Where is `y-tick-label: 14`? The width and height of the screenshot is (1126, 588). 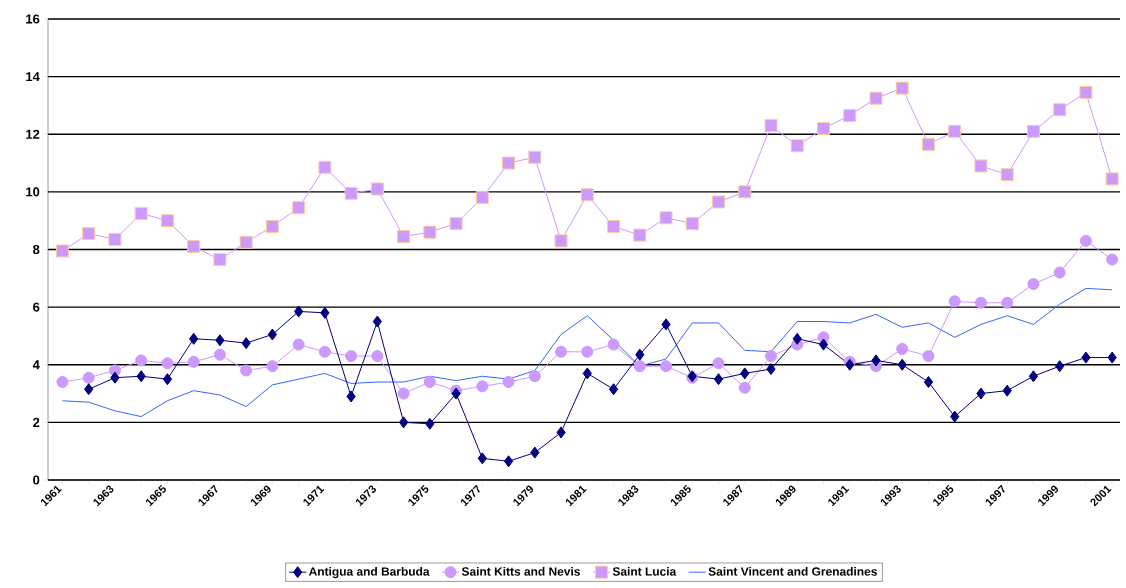 y-tick-label: 14 is located at coordinates (33, 77).